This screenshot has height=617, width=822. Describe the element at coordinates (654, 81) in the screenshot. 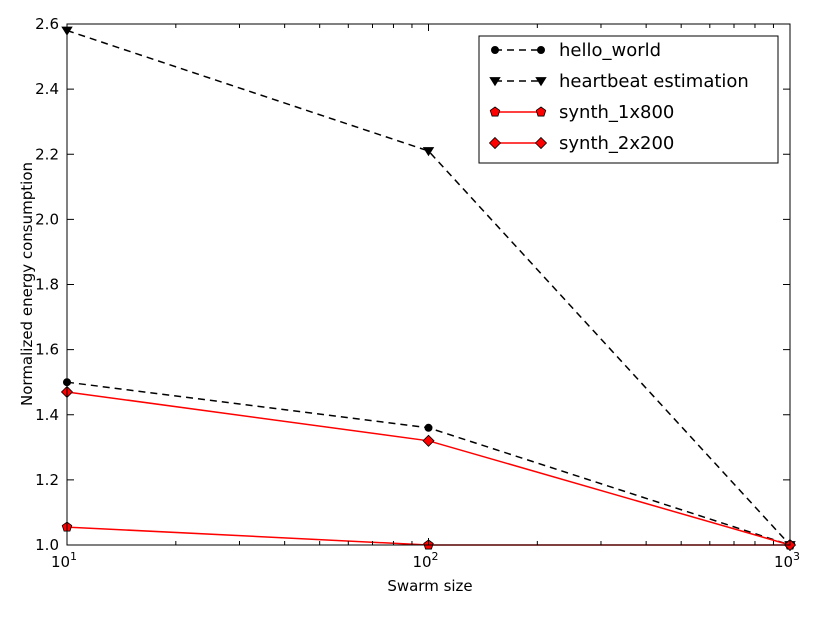

I see `legend-label-1: heartbeat estimation` at that location.